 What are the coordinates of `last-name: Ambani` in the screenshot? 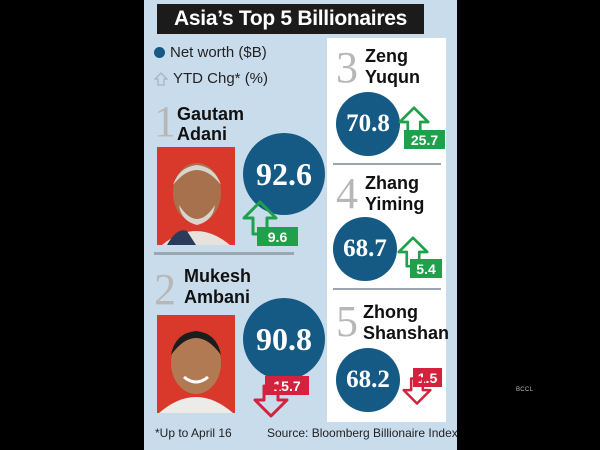 It's located at (217, 297).